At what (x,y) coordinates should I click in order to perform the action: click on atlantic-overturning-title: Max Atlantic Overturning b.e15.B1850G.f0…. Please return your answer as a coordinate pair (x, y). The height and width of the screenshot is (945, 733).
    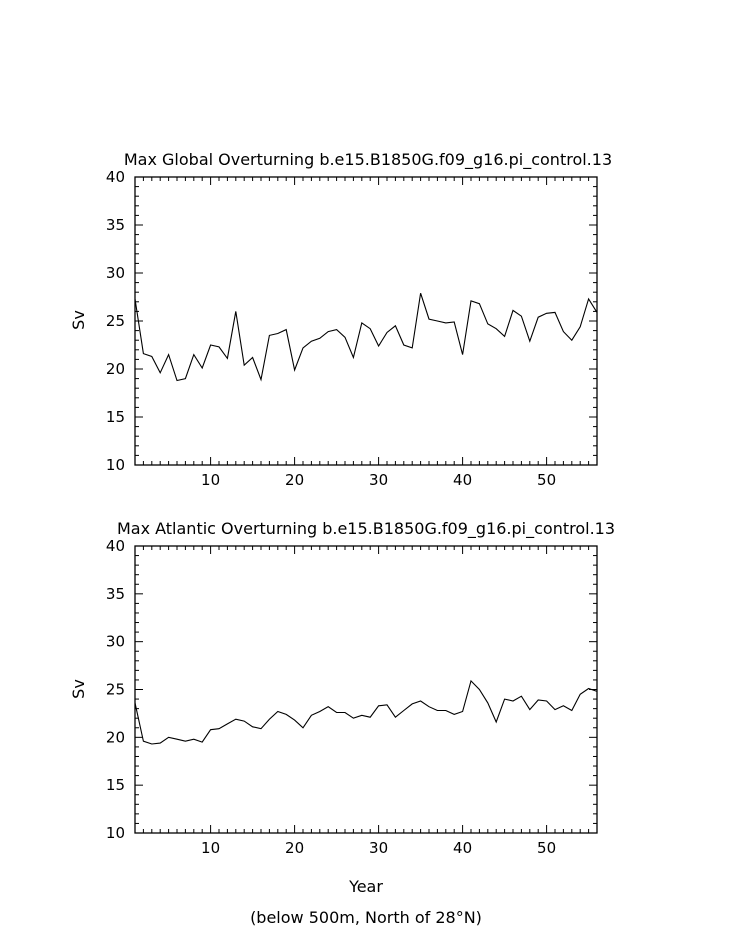
    Looking at the image, I should click on (366, 529).